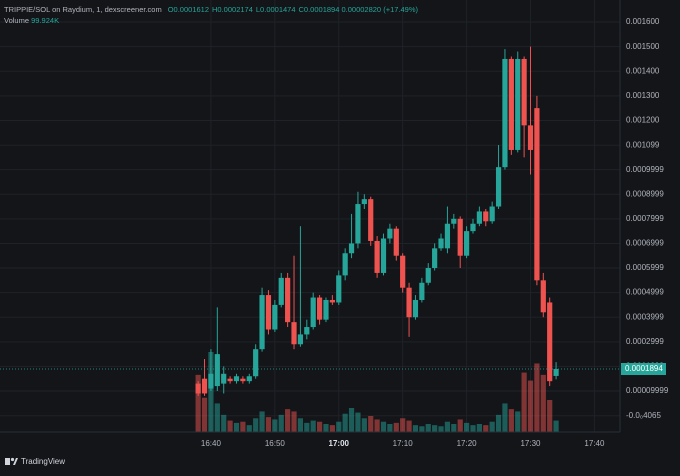 The image size is (680, 476). I want to click on tradingview-logo, so click(11, 461).